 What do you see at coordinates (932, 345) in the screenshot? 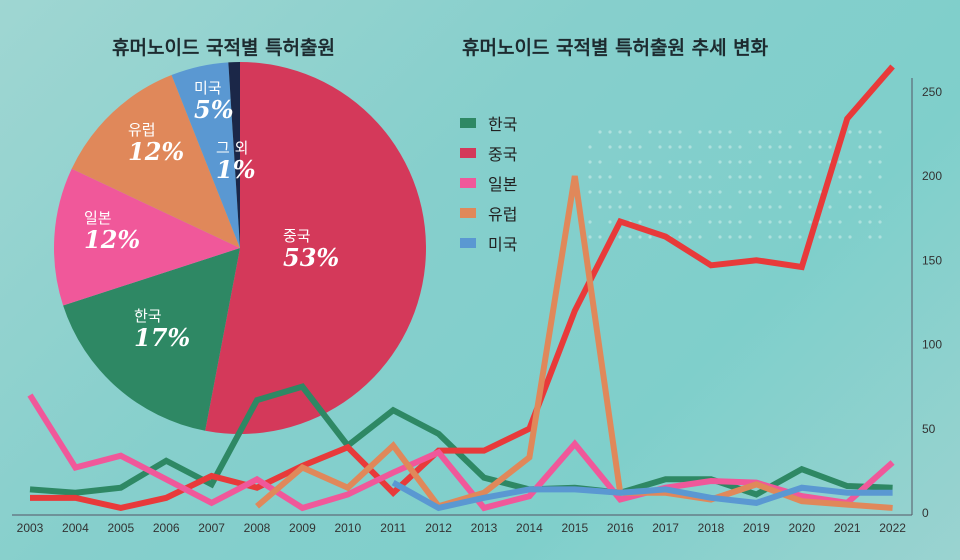
I see `y-tick-label: 100` at bounding box center [932, 345].